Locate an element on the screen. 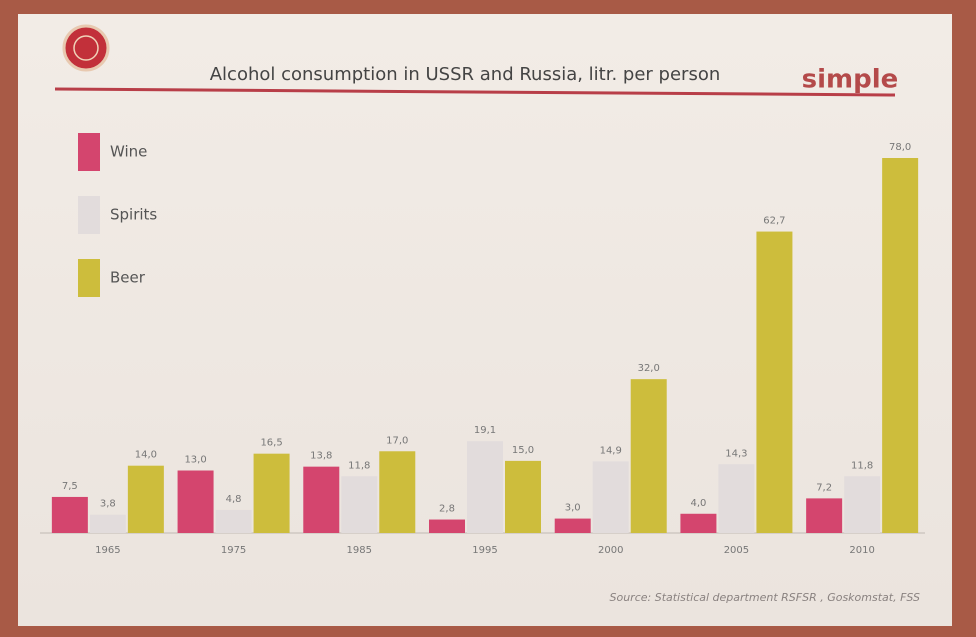 This screenshot has width=976, height=637. x-tick-label: 1975 is located at coordinates (233, 550).